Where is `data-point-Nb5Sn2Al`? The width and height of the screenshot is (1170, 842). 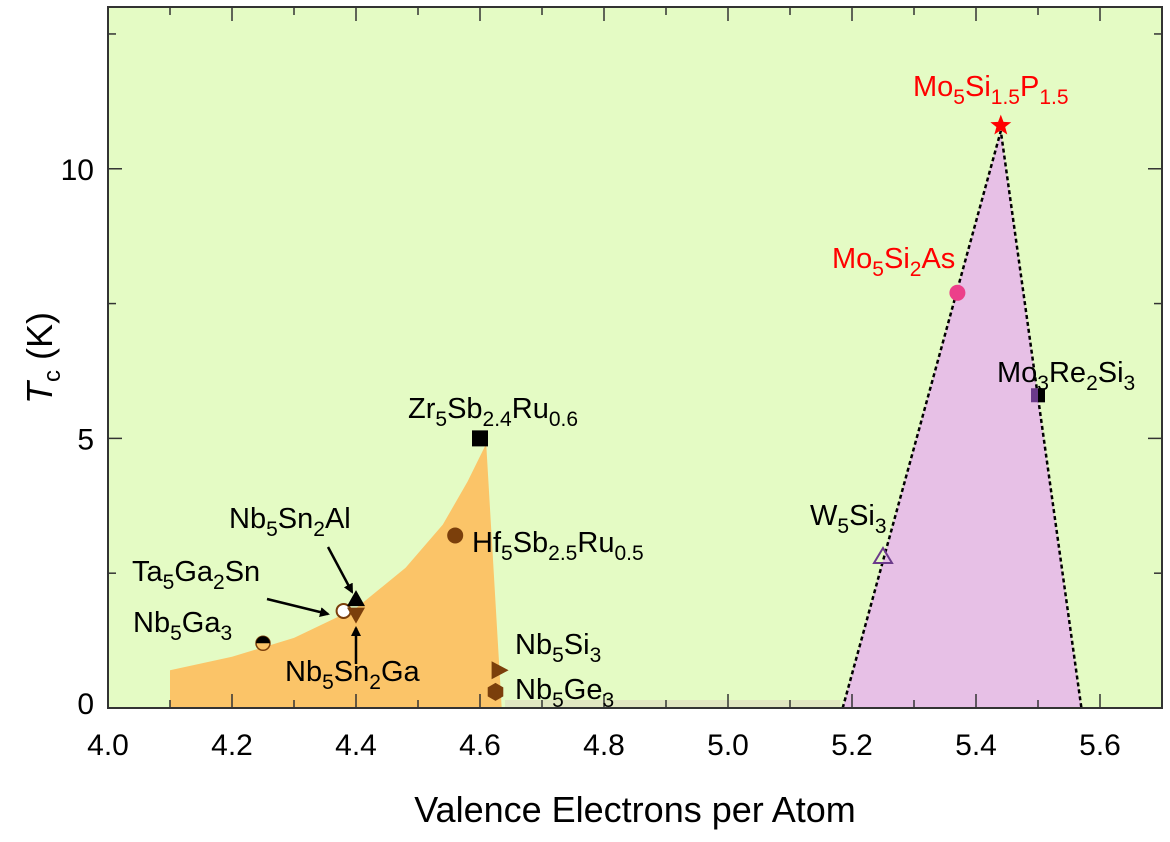
data-point-Nb5Sn2Al is located at coordinates (356, 598).